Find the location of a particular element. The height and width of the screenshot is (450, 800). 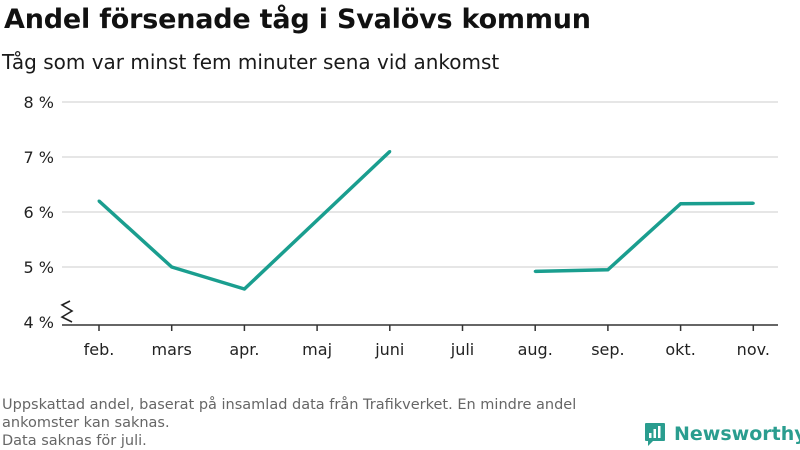

axis-break-symbol is located at coordinates (67, 311).